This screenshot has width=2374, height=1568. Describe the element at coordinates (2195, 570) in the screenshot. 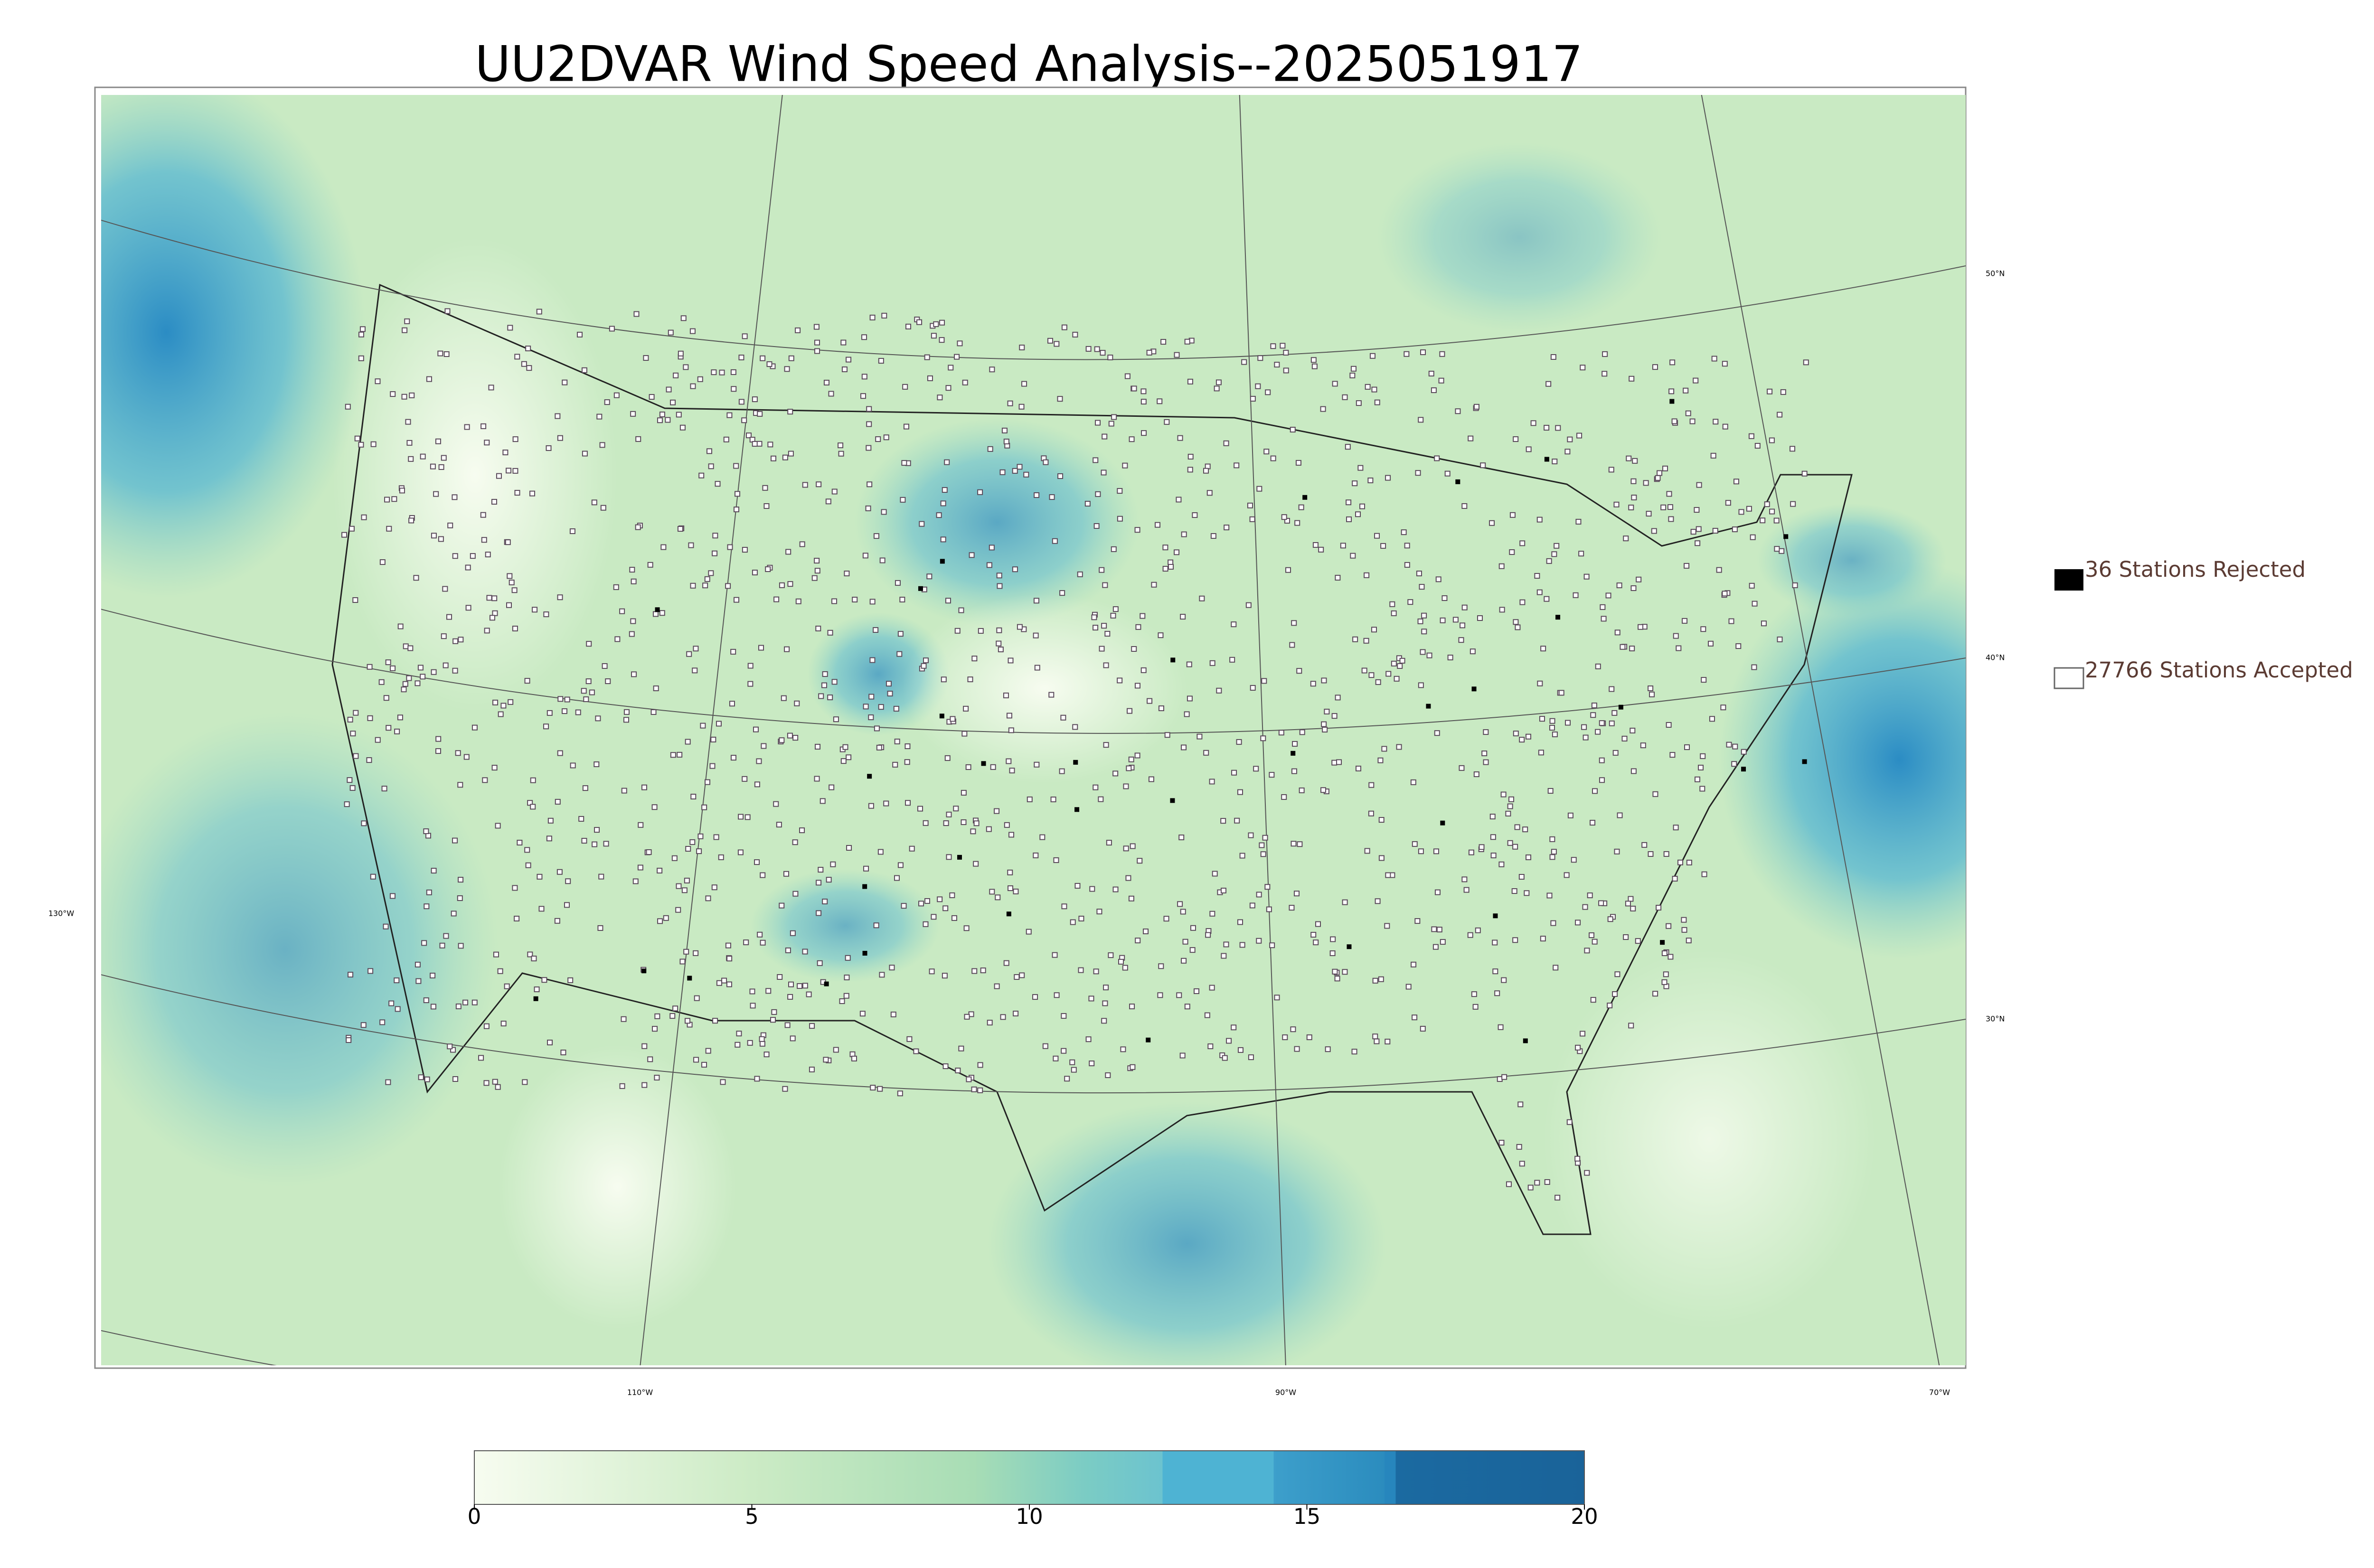

I see `legend-label: 36 Stations Rejected` at that location.